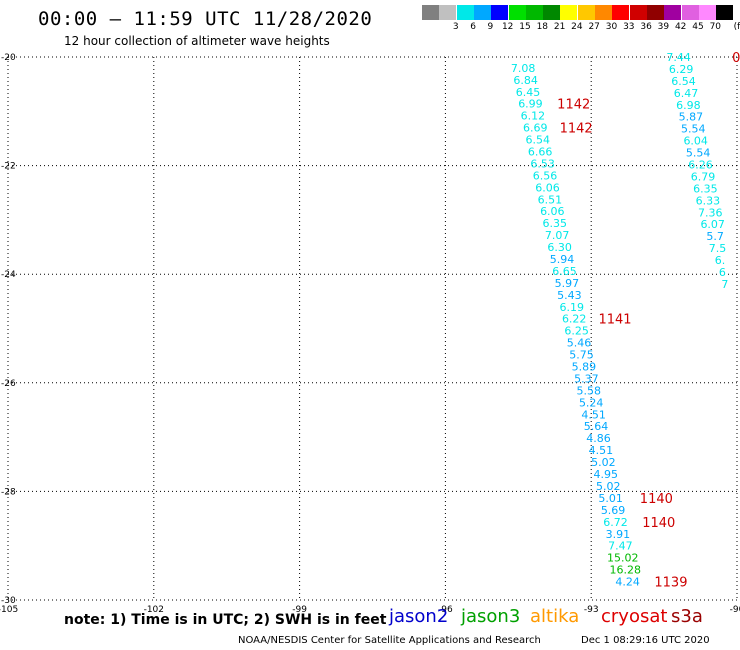  I want to click on satellite-s3a: s3a, so click(687, 616).